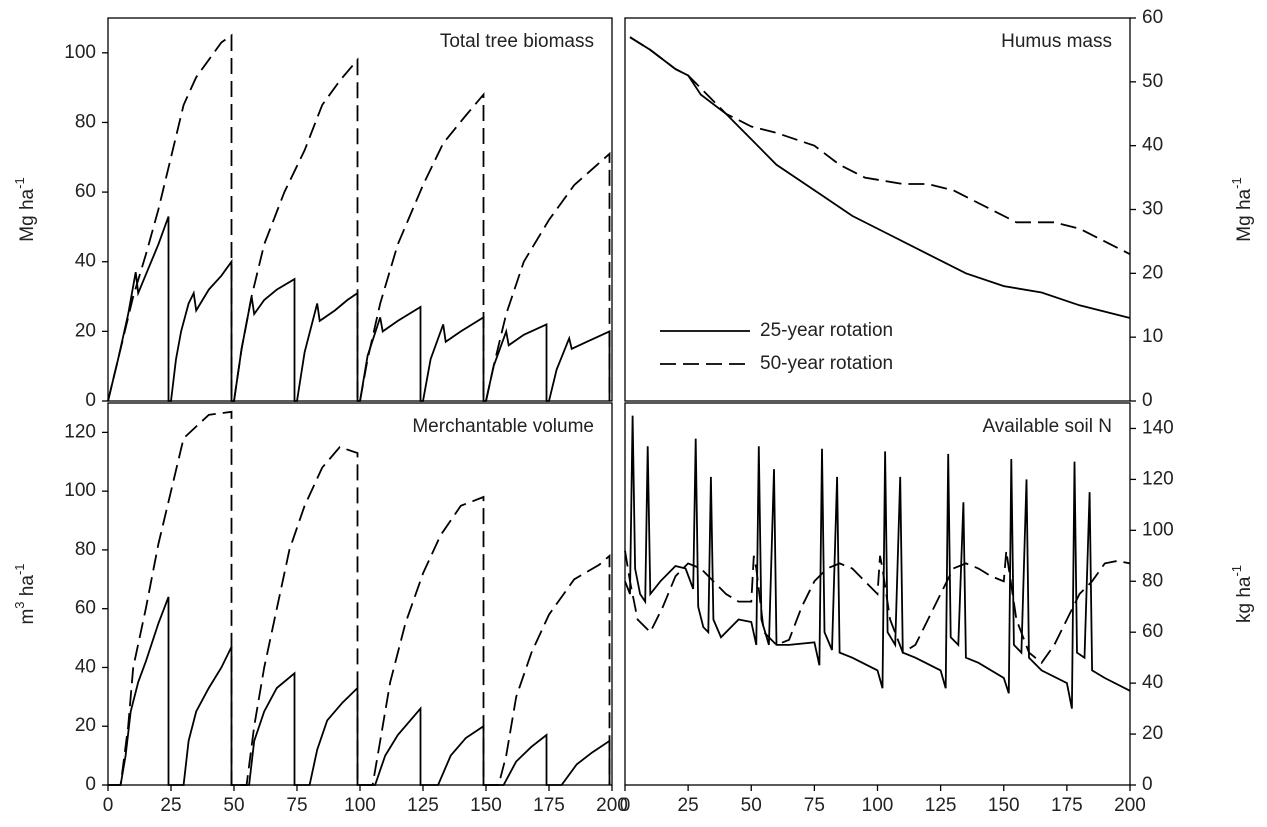 This screenshot has width=1267, height=827. Describe the element at coordinates (27, 617) in the screenshot. I see `y-axis-label-part: m` at that location.